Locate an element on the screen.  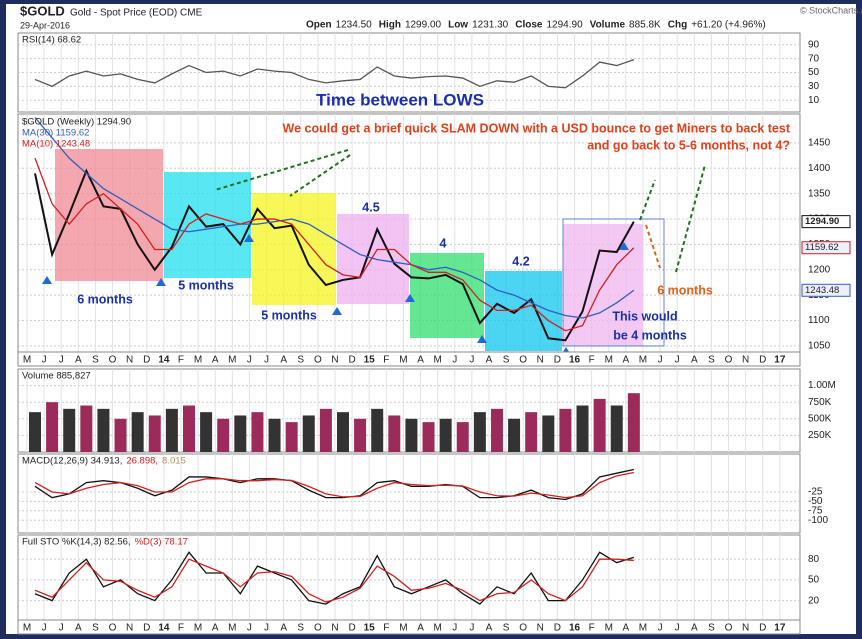
y-tick-label: 70 is located at coordinates (814, 58).